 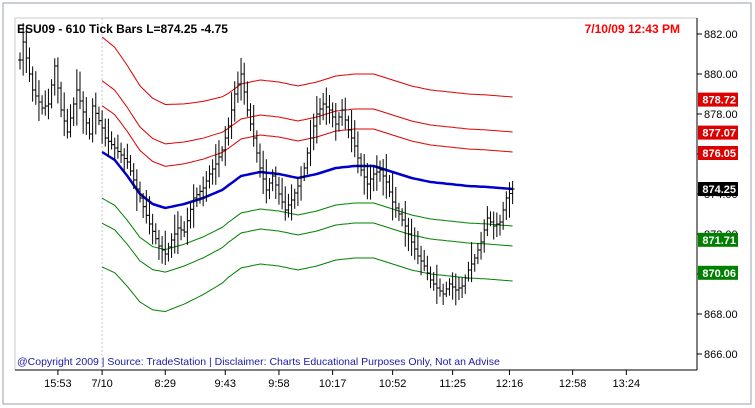 What do you see at coordinates (721, 75) in the screenshot?
I see `y-tick-label: 880.00` at bounding box center [721, 75].